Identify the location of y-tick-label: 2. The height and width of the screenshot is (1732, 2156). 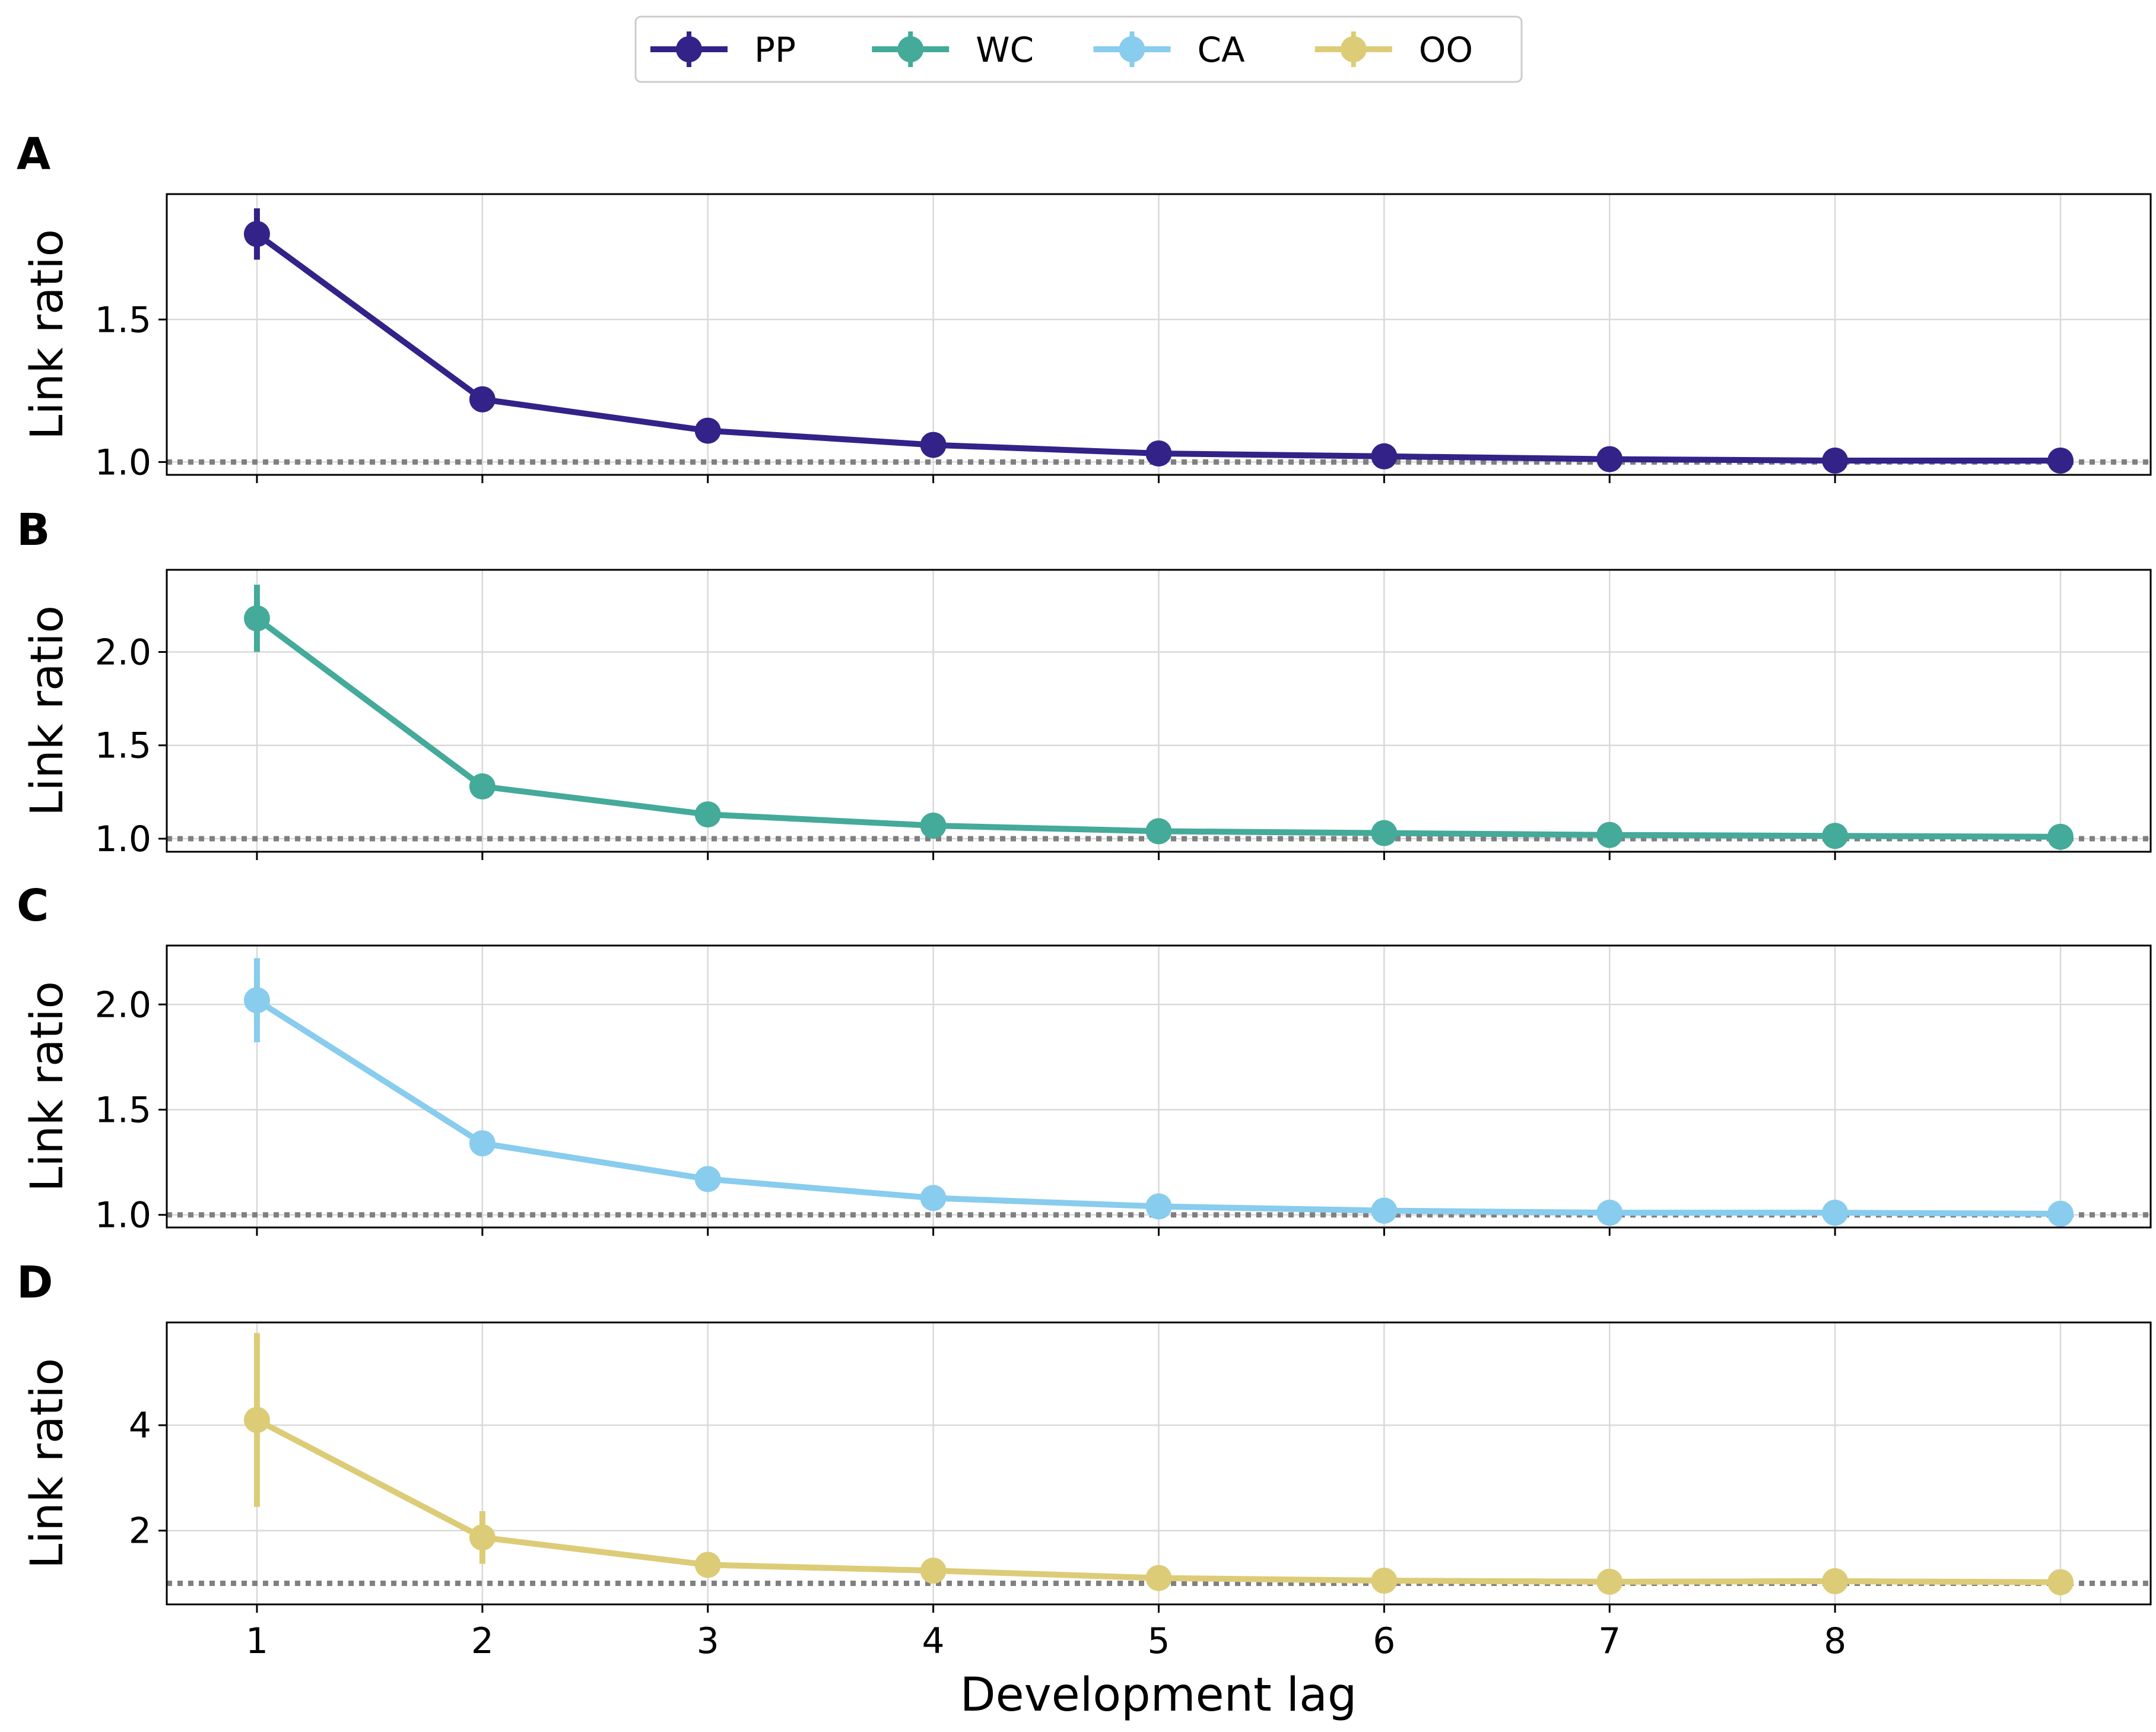
(140, 1532).